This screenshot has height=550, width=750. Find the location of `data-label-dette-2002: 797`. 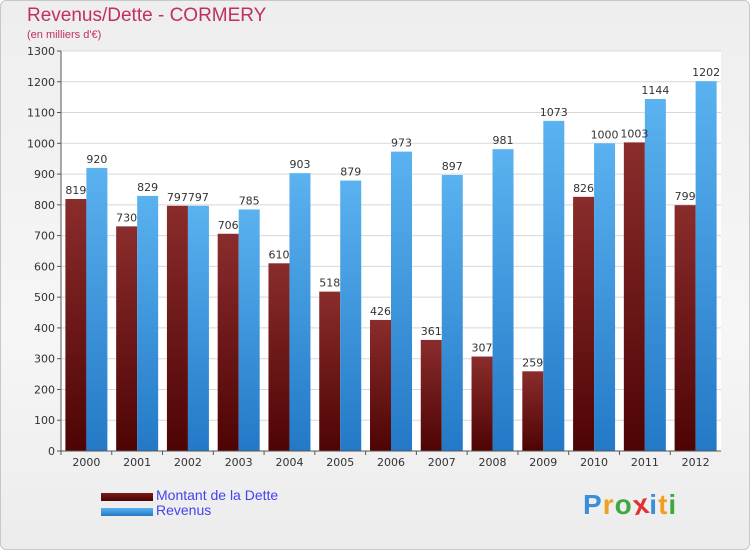

data-label-dette-2002: 797 is located at coordinates (177, 197).